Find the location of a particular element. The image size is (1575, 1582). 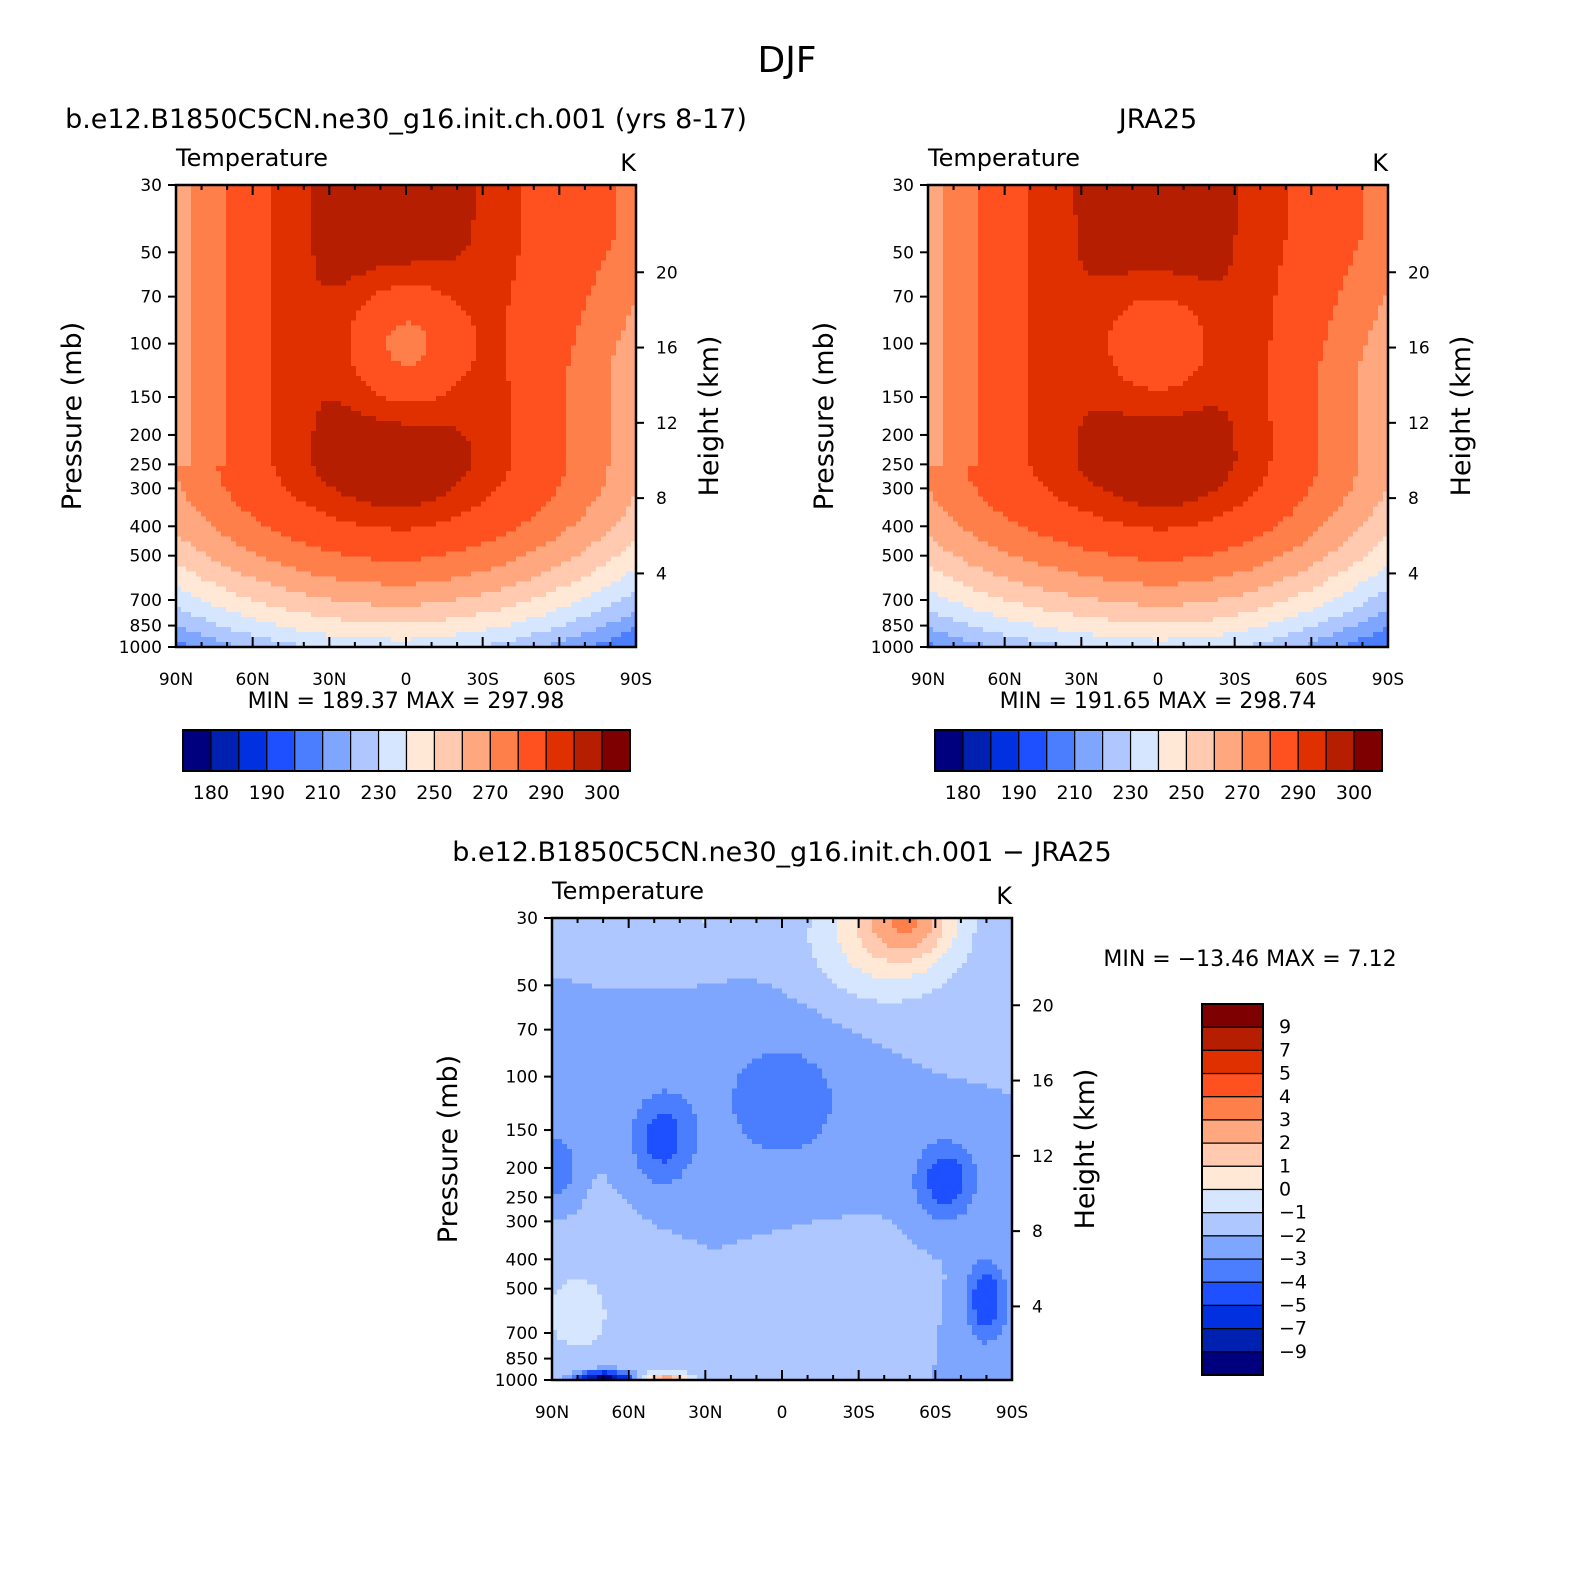

y-tick-label: 1000 is located at coordinates (140, 648).